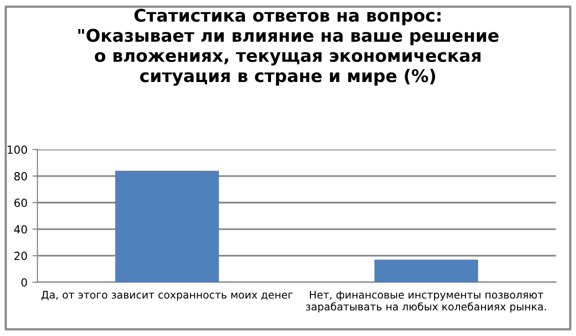 This screenshot has height=336, width=576. Describe the element at coordinates (24, 282) in the screenshot. I see `y-tick-label: 0` at that location.